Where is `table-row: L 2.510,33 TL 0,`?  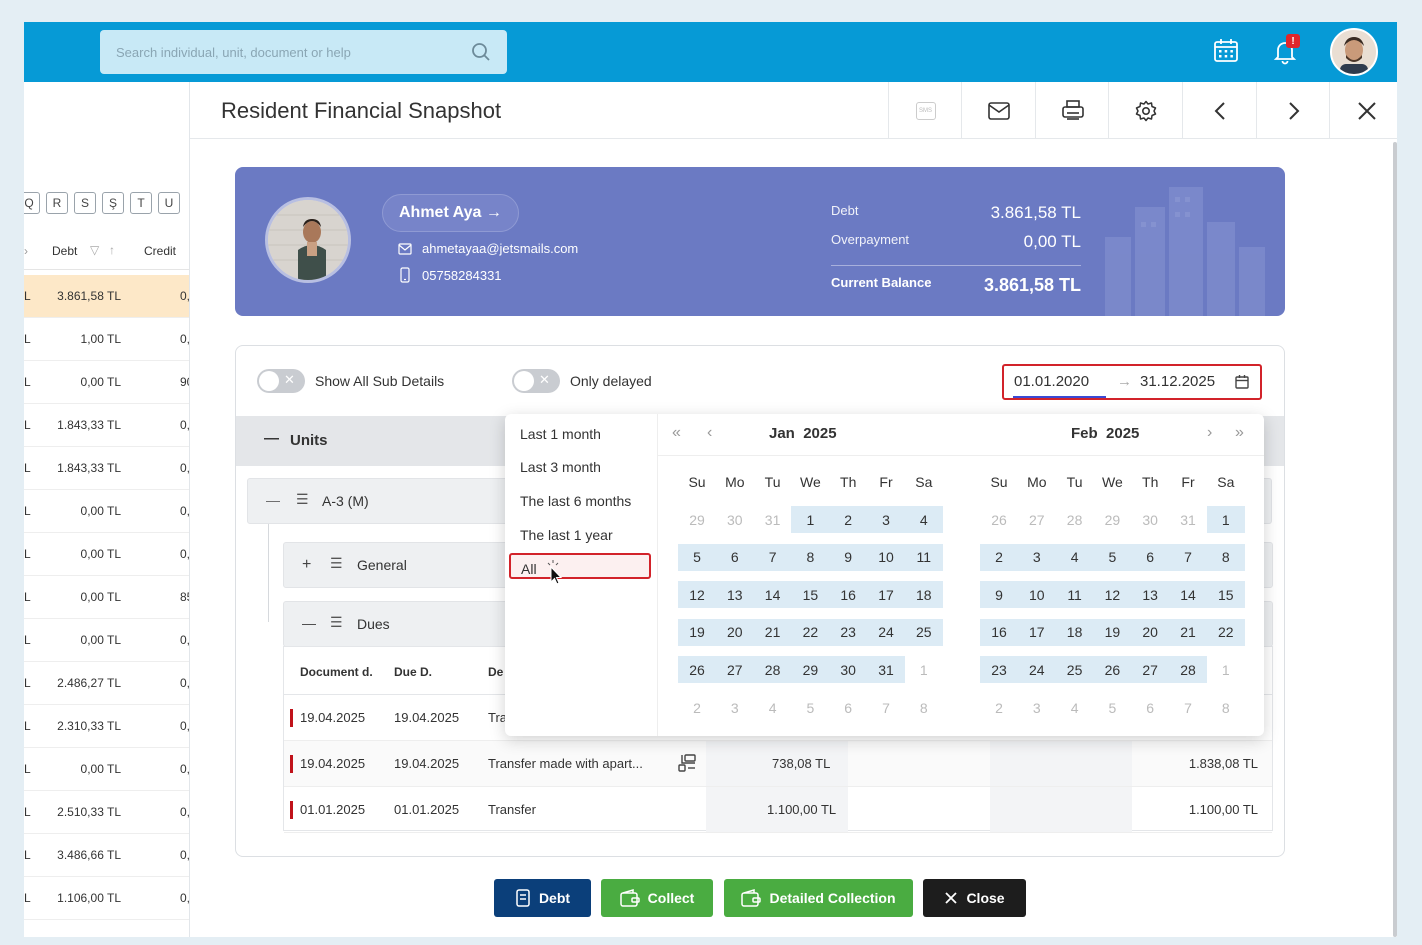 table-row: L 2.510,33 TL 0, is located at coordinates (106, 812).